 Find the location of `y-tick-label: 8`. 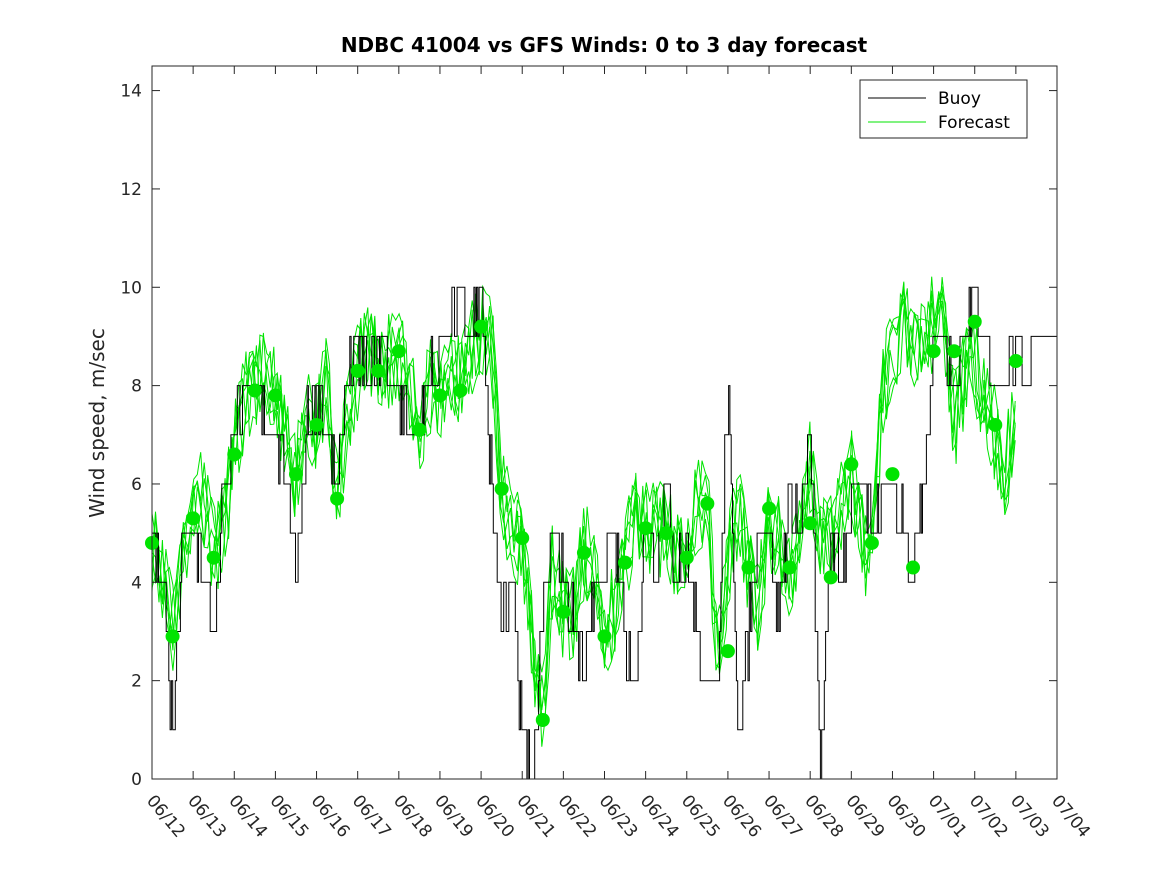

y-tick-label: 8 is located at coordinates (136, 387).